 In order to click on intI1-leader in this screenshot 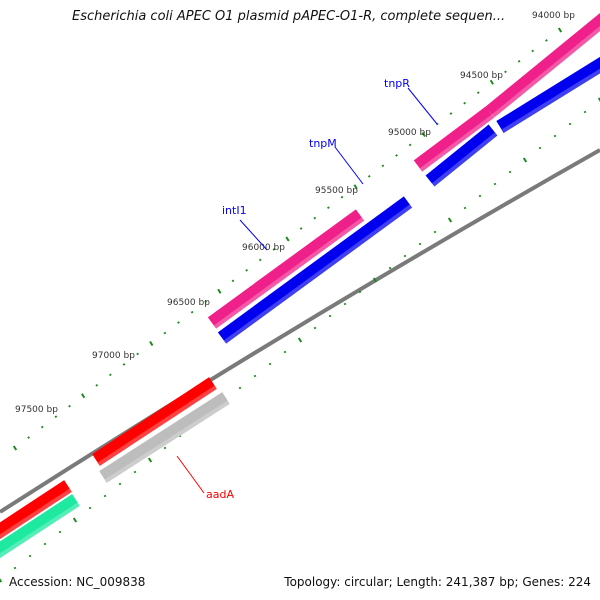, I will do `click(253, 235)`.